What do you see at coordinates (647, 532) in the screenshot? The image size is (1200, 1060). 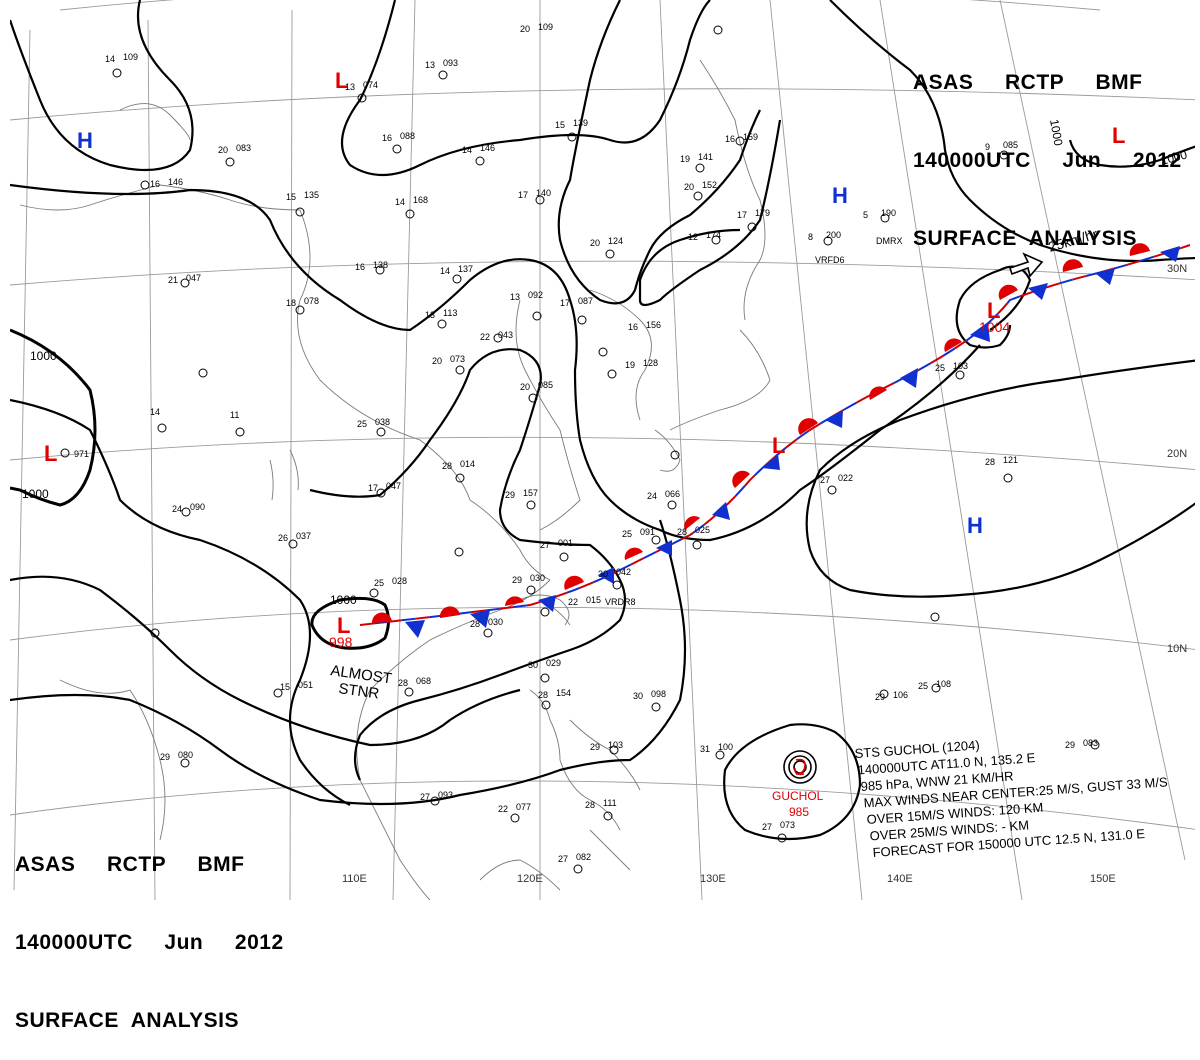 I see `station-pressure: 091` at bounding box center [647, 532].